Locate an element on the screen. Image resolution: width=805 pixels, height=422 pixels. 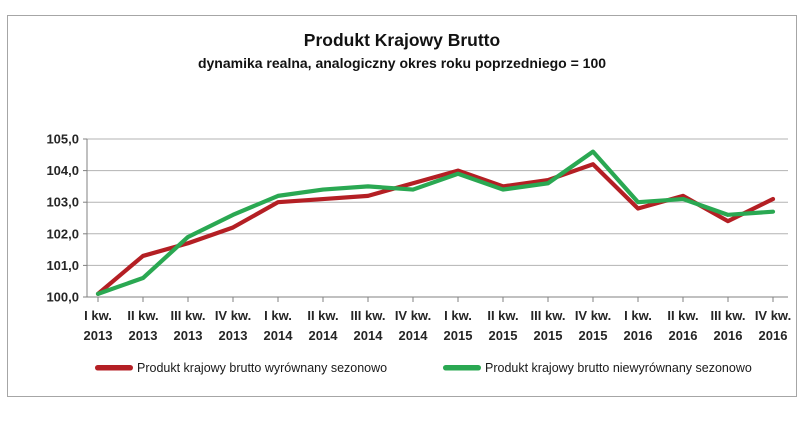
y-axis-label: 103,0 is located at coordinates (62, 202).